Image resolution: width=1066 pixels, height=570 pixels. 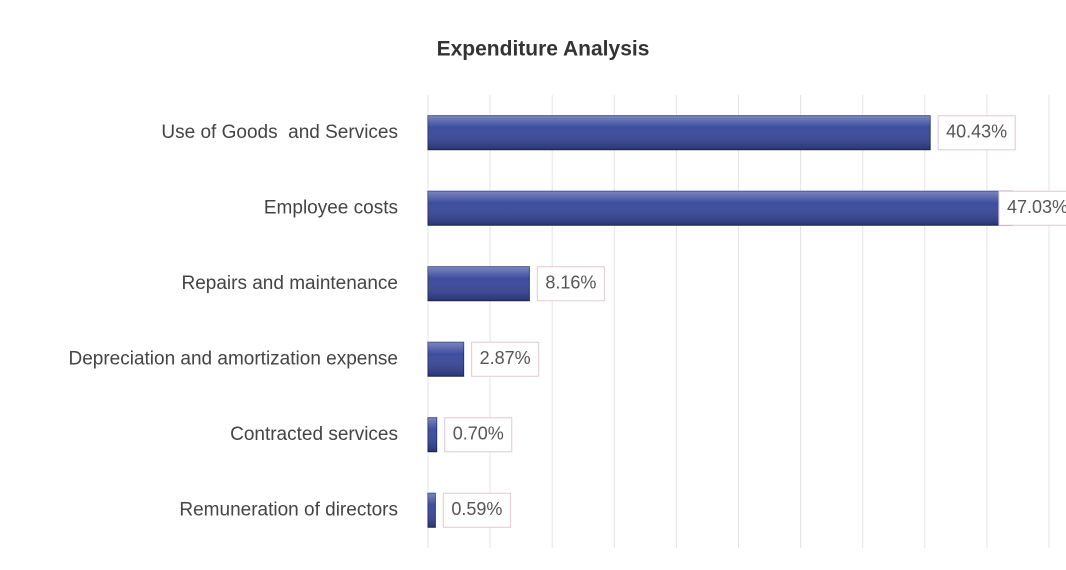 I want to click on value-label: 0.59%, so click(x=476, y=509).